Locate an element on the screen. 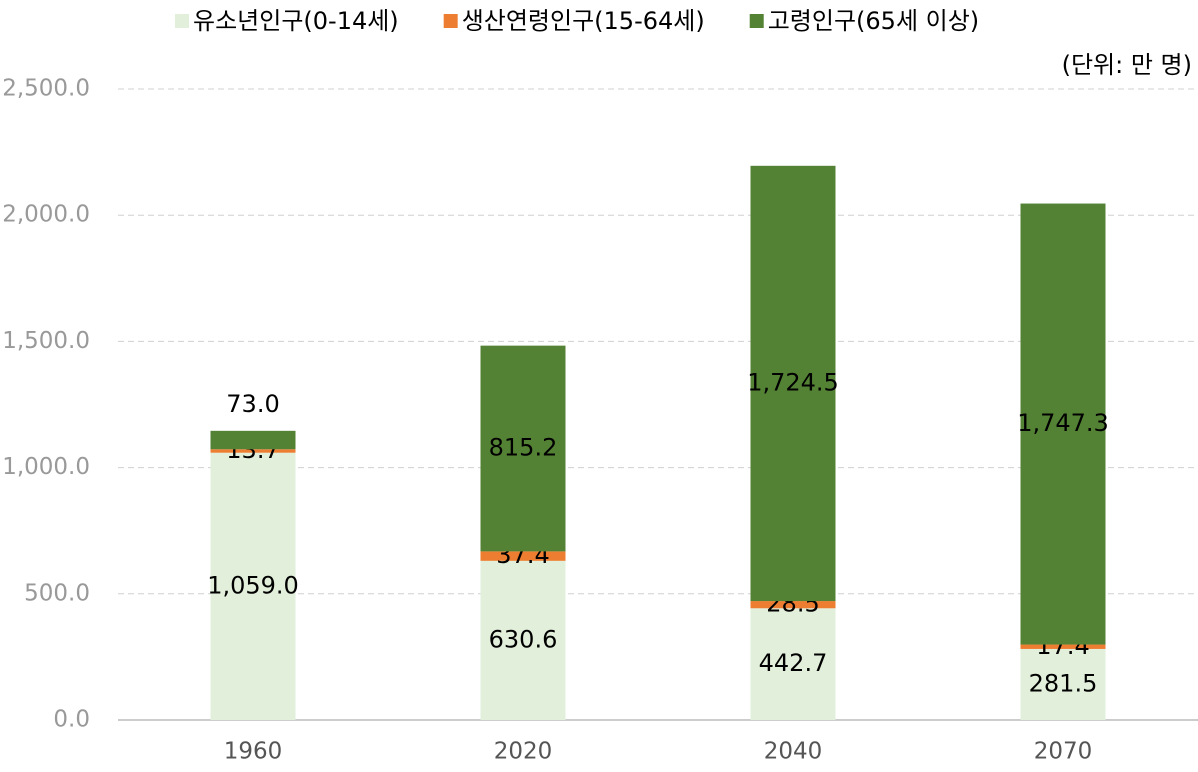  y-tick-label: 1,000.0 is located at coordinates (46, 467).